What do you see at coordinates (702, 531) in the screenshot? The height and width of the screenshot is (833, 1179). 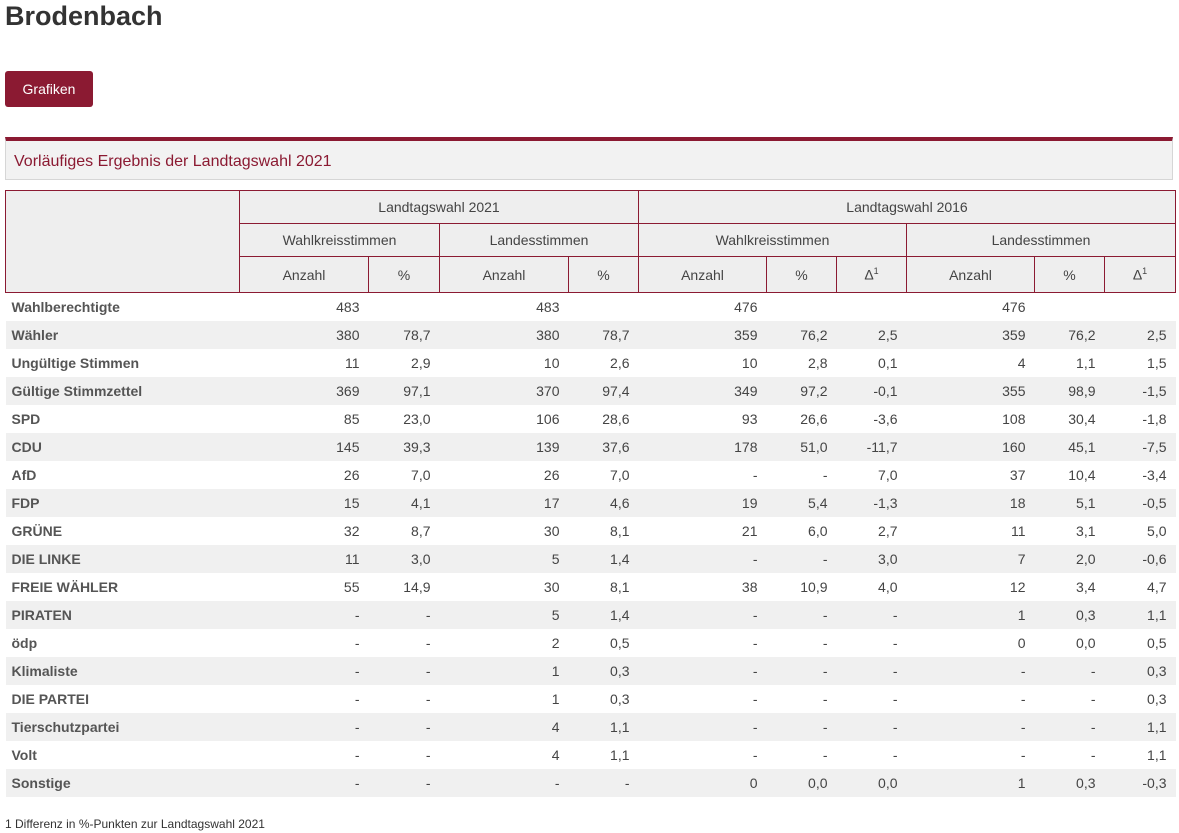 I see `table-cell: 21` at bounding box center [702, 531].